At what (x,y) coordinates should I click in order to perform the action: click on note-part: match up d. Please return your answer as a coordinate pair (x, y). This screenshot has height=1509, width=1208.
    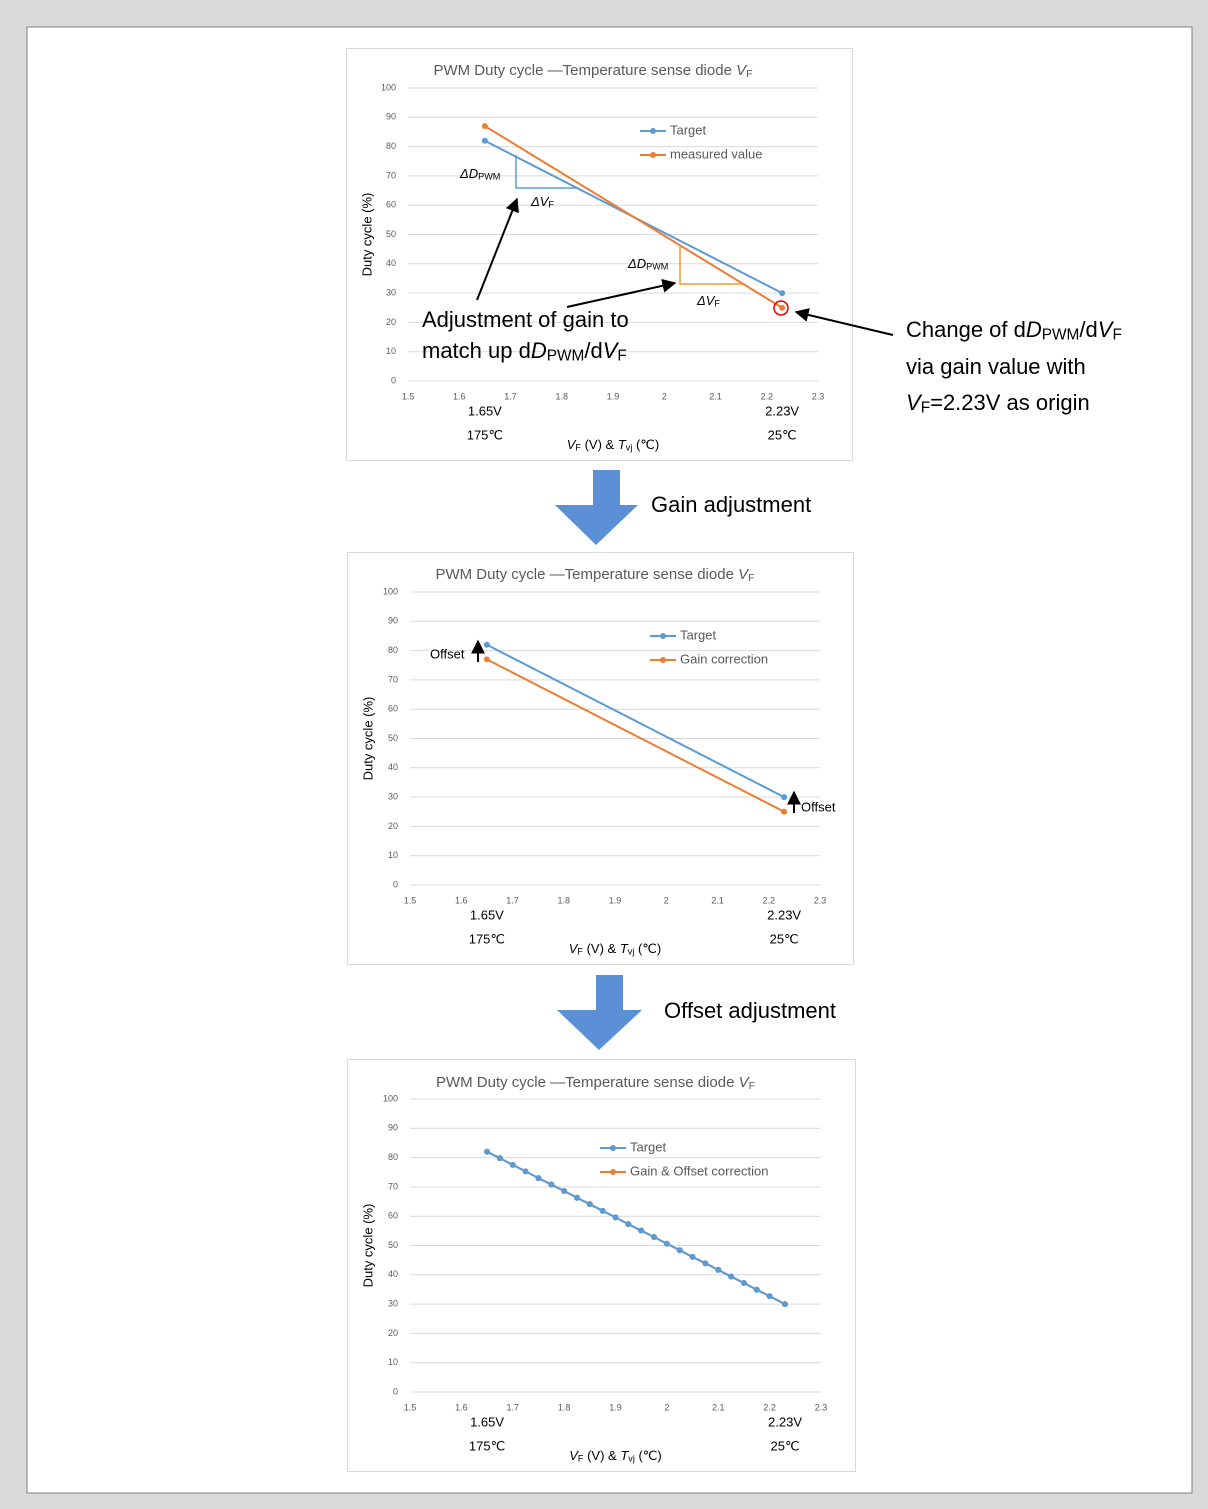
    Looking at the image, I should click on (476, 350).